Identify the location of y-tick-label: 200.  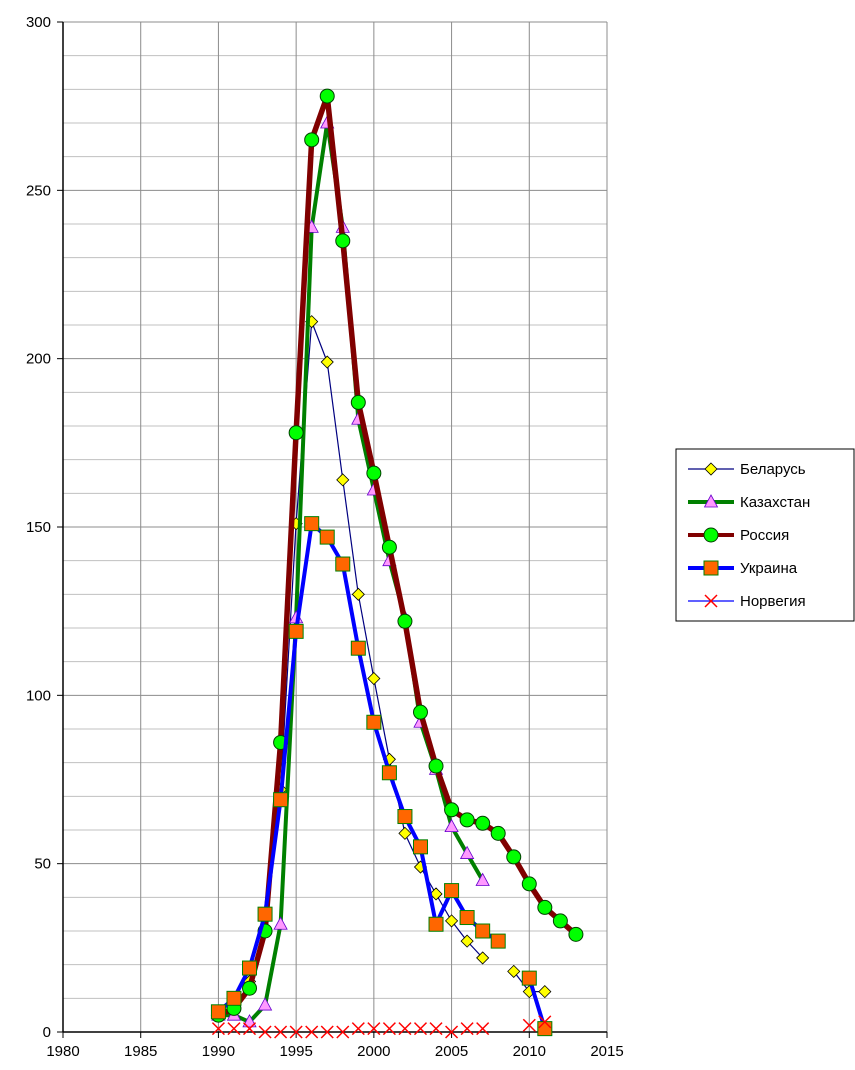
(38, 359).